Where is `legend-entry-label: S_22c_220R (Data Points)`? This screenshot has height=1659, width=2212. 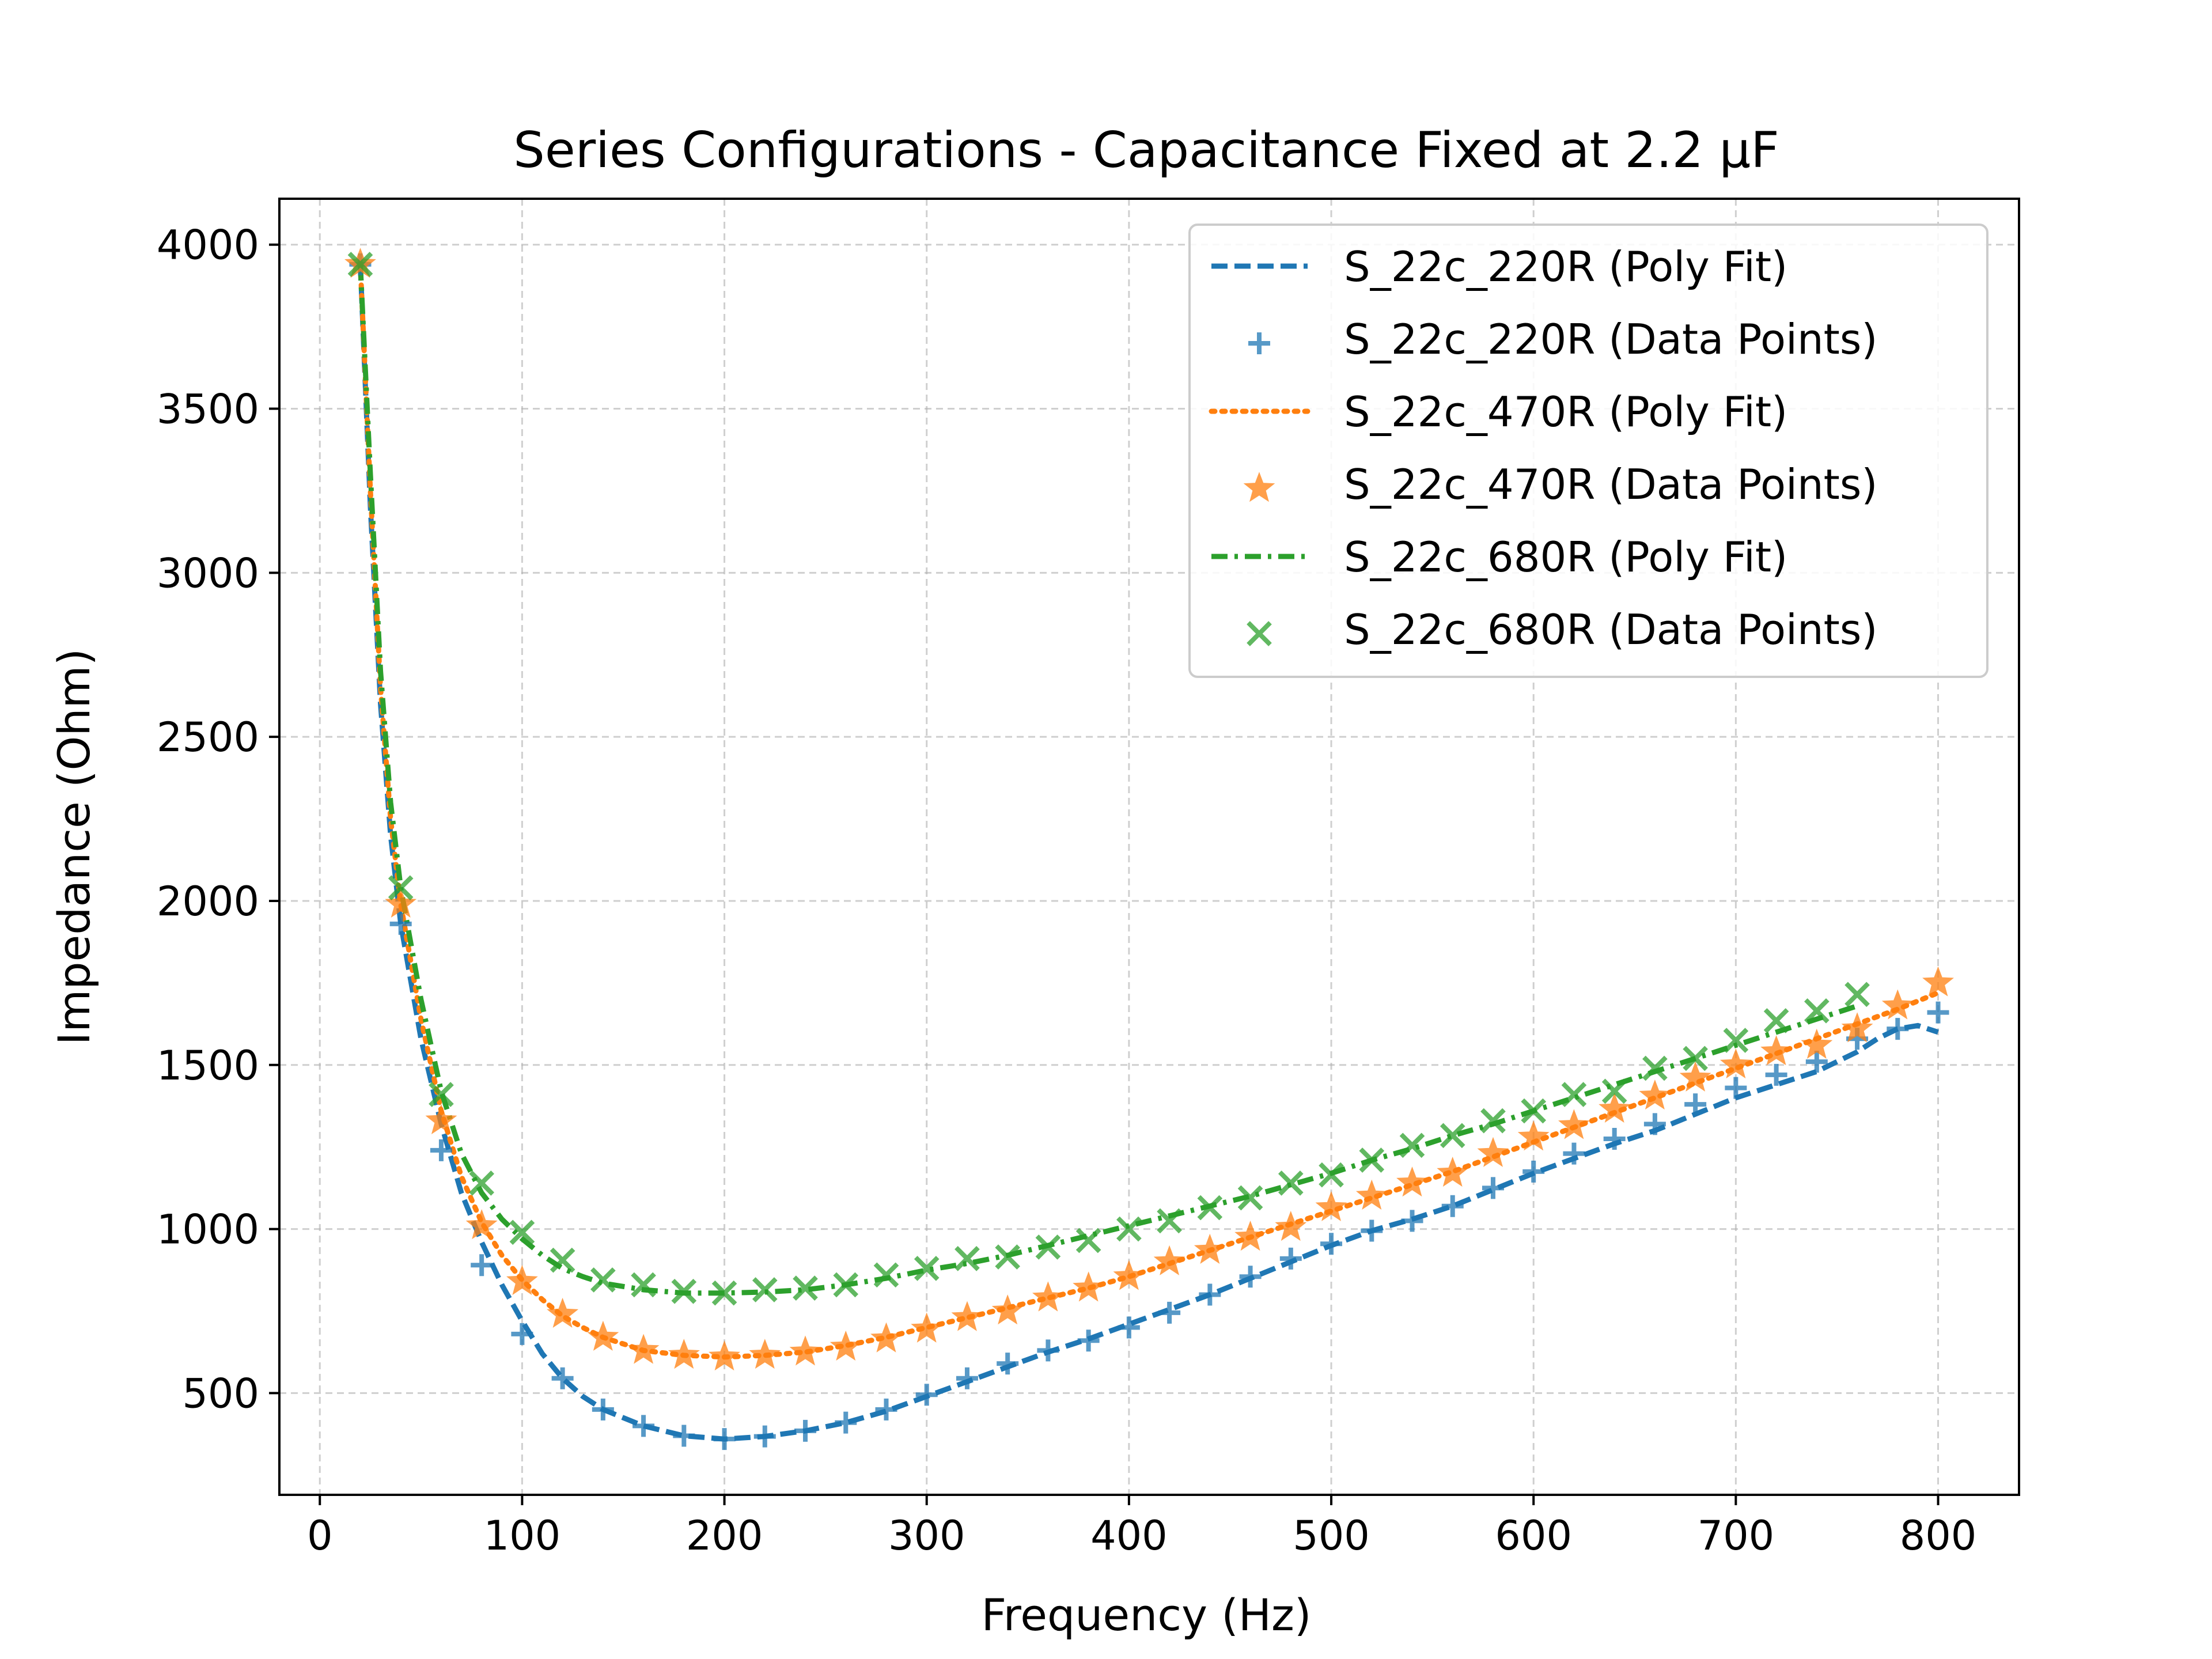 legend-entry-label: S_22c_220R (Data Points) is located at coordinates (1611, 339).